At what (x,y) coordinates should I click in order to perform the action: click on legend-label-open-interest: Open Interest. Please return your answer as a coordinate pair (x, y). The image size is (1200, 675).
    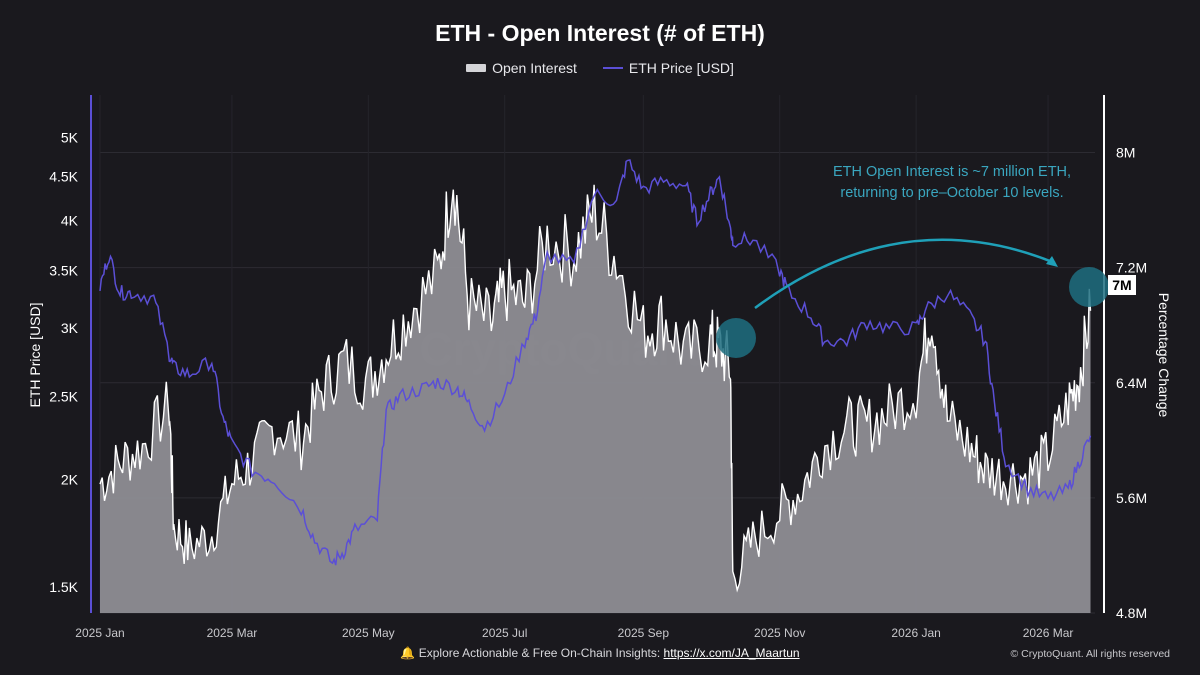
    Looking at the image, I should click on (534, 68).